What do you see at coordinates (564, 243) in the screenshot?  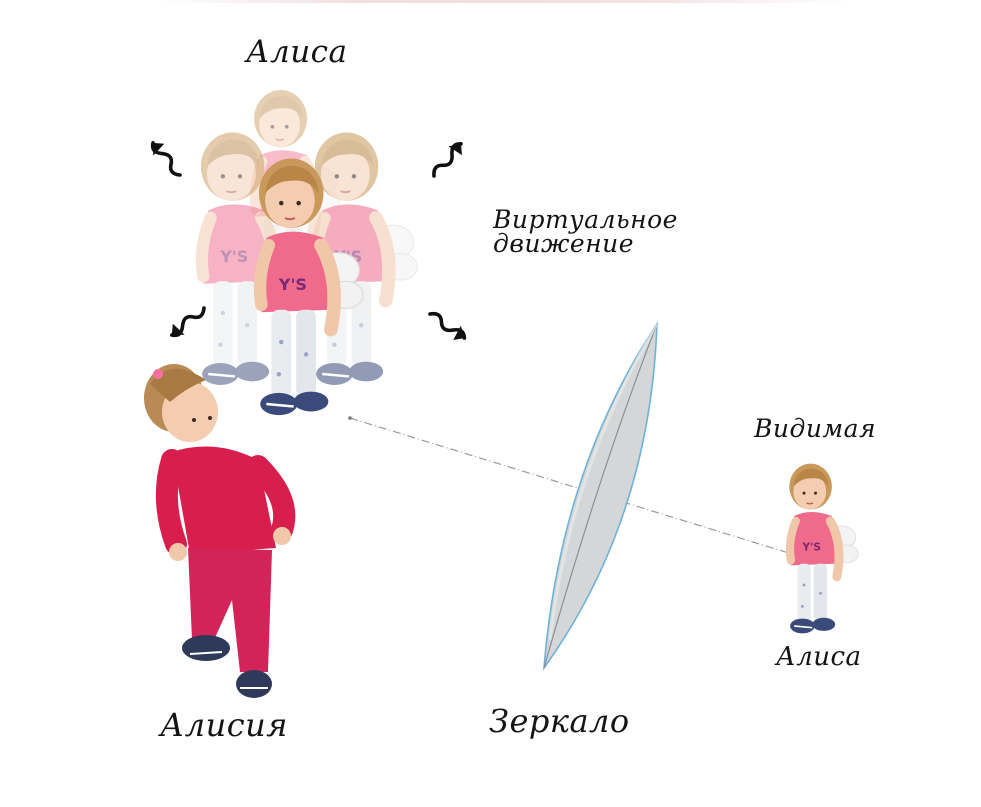 I see `label-virtual-line2: движение` at bounding box center [564, 243].